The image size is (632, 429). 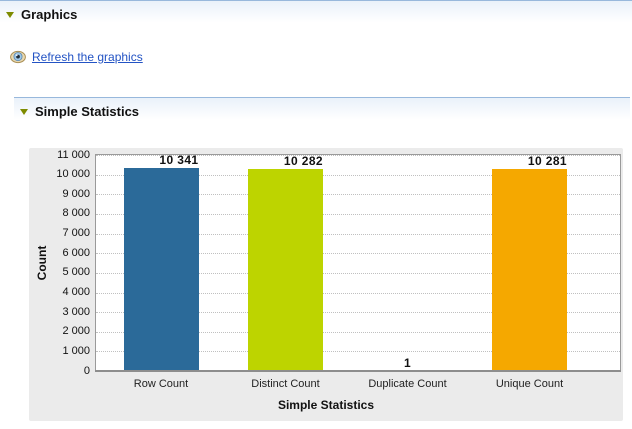 I want to click on y-tick-label: 1 000, so click(x=76, y=350).